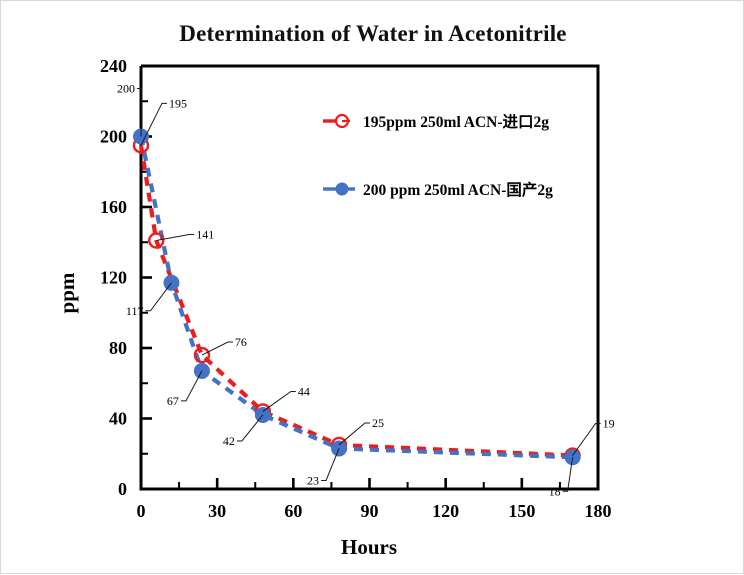 This screenshot has width=744, height=575. What do you see at coordinates (178, 103) in the screenshot?
I see `annotation-label-red-0: 195` at bounding box center [178, 103].